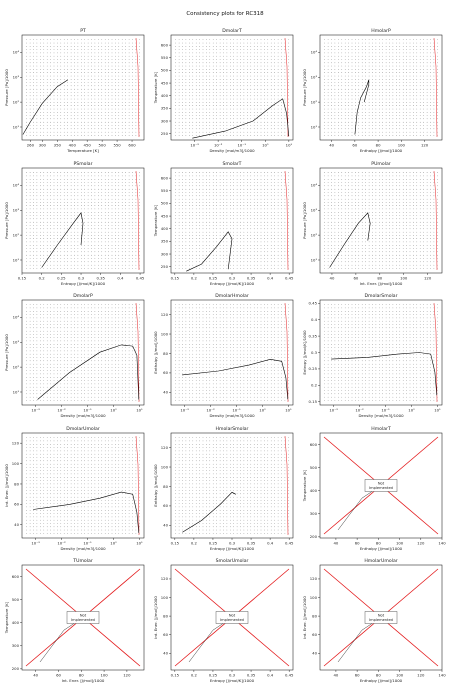 The width and height of the screenshot is (450, 690). Describe the element at coordinates (6, 87) in the screenshot. I see `y-axis-label: Pressure [Pa]/1000` at that location.